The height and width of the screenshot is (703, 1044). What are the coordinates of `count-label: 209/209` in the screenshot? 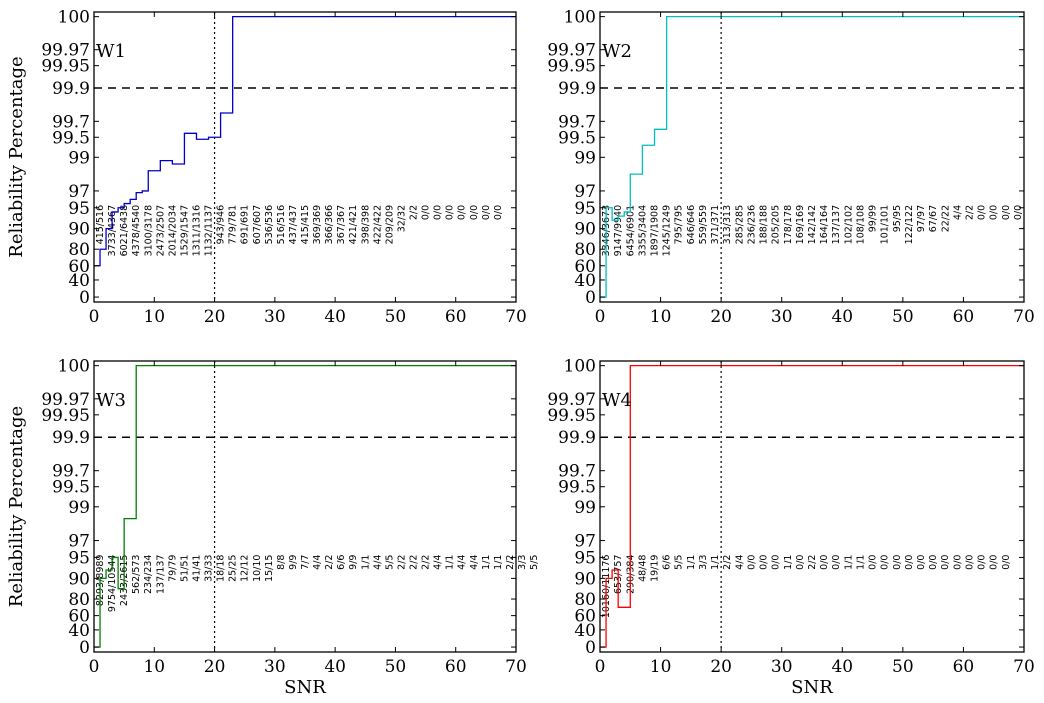 It's located at (389, 224).